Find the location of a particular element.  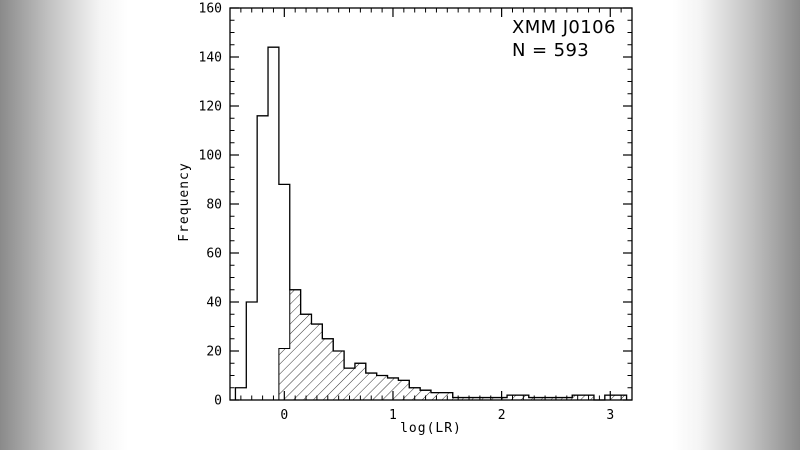

annotation-source-count: N = 593 is located at coordinates (551, 50).